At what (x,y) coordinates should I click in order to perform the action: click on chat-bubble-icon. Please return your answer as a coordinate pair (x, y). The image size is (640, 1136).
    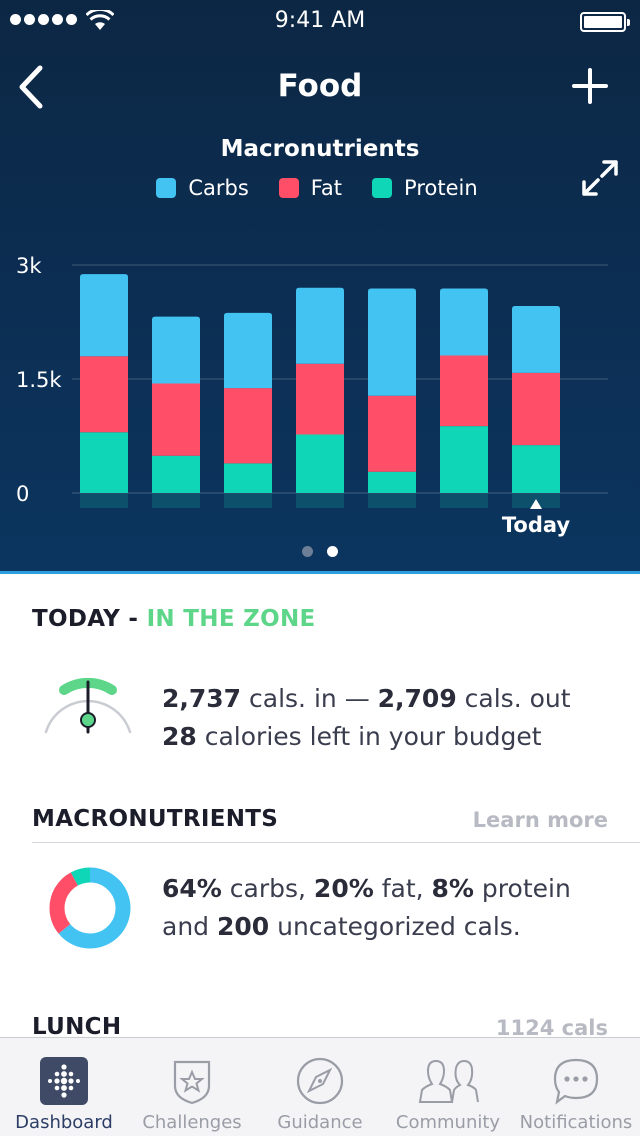
    Looking at the image, I should click on (576, 1081).